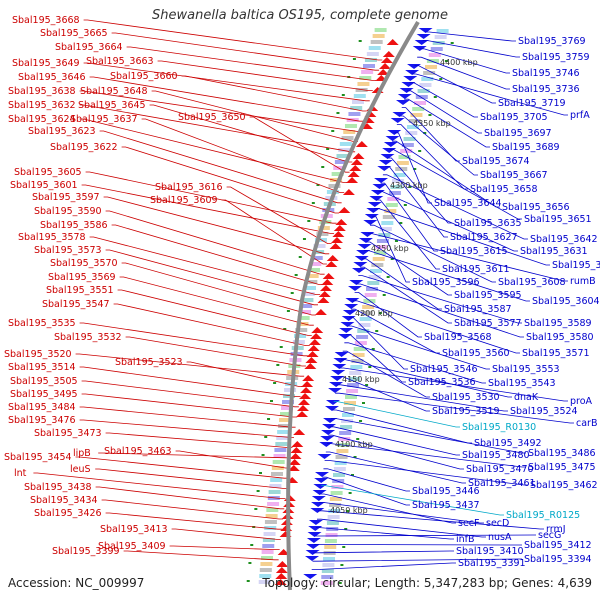  I want to click on gene-label: Sbal195_3615, so click(474, 251).